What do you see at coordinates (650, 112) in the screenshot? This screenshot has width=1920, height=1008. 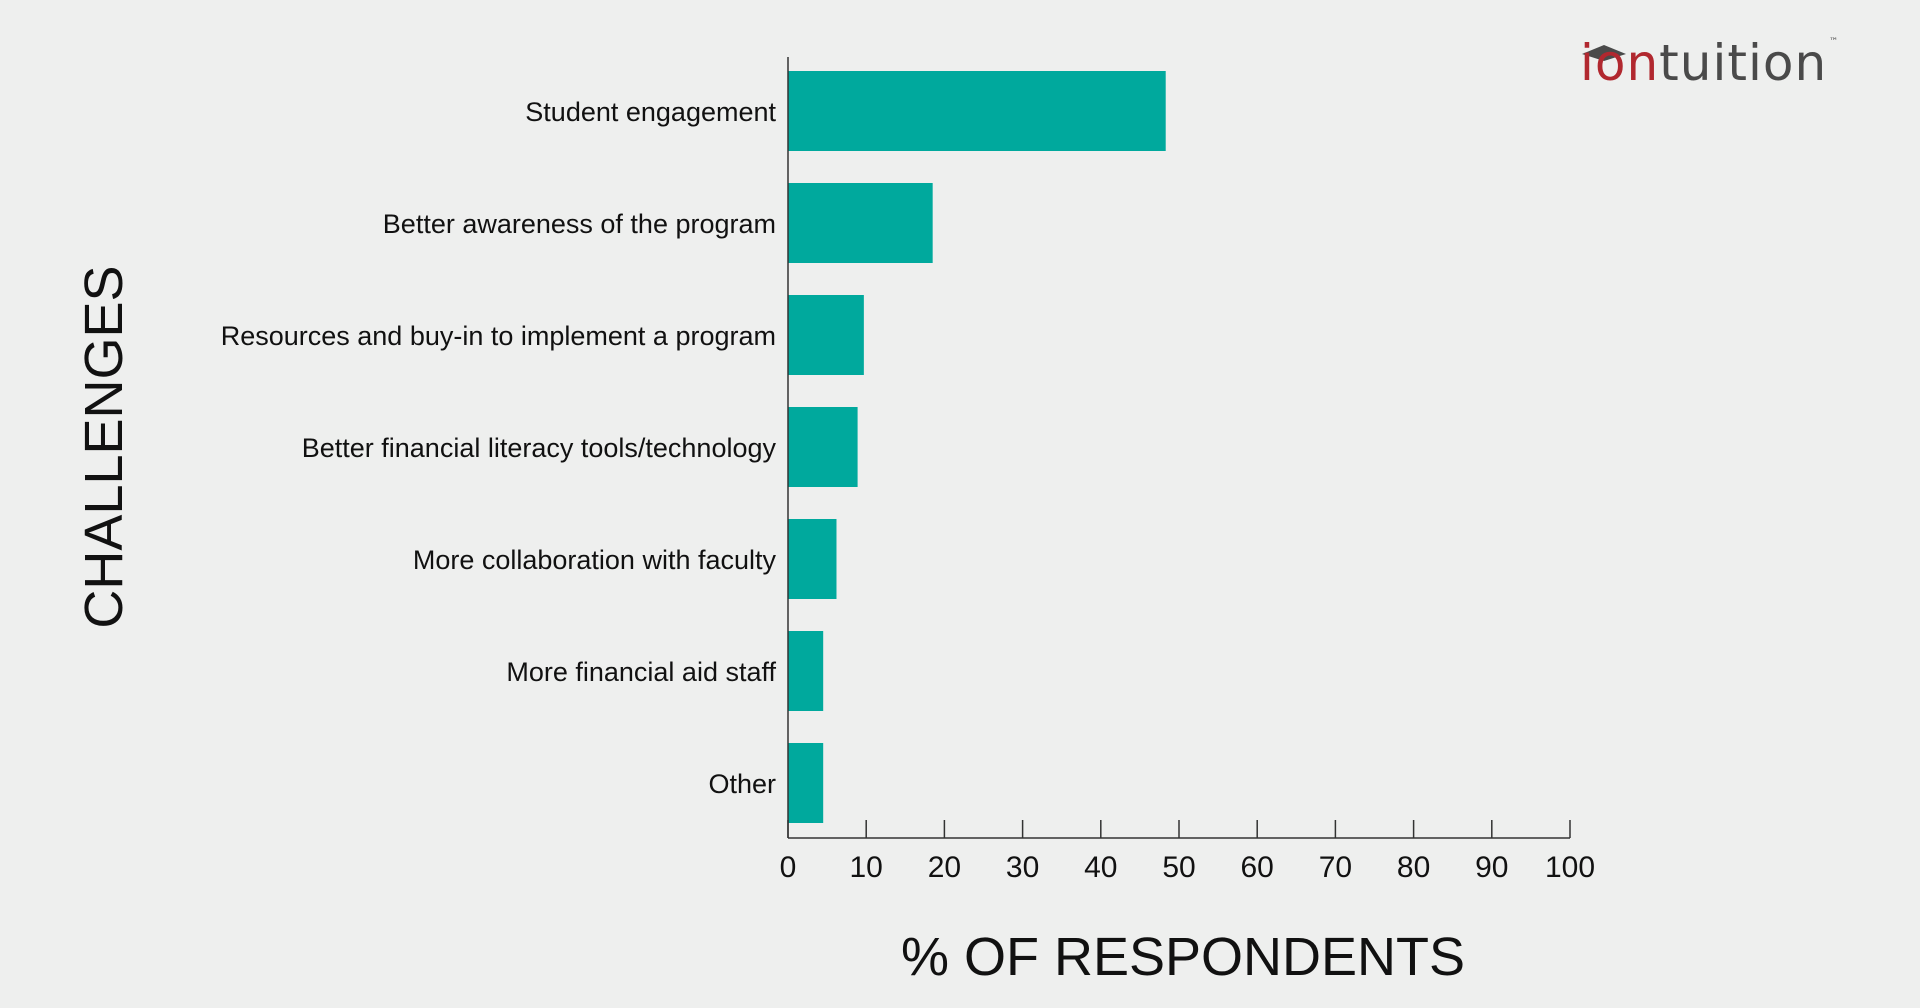 I see `category-label-0: Student engagement` at bounding box center [650, 112].